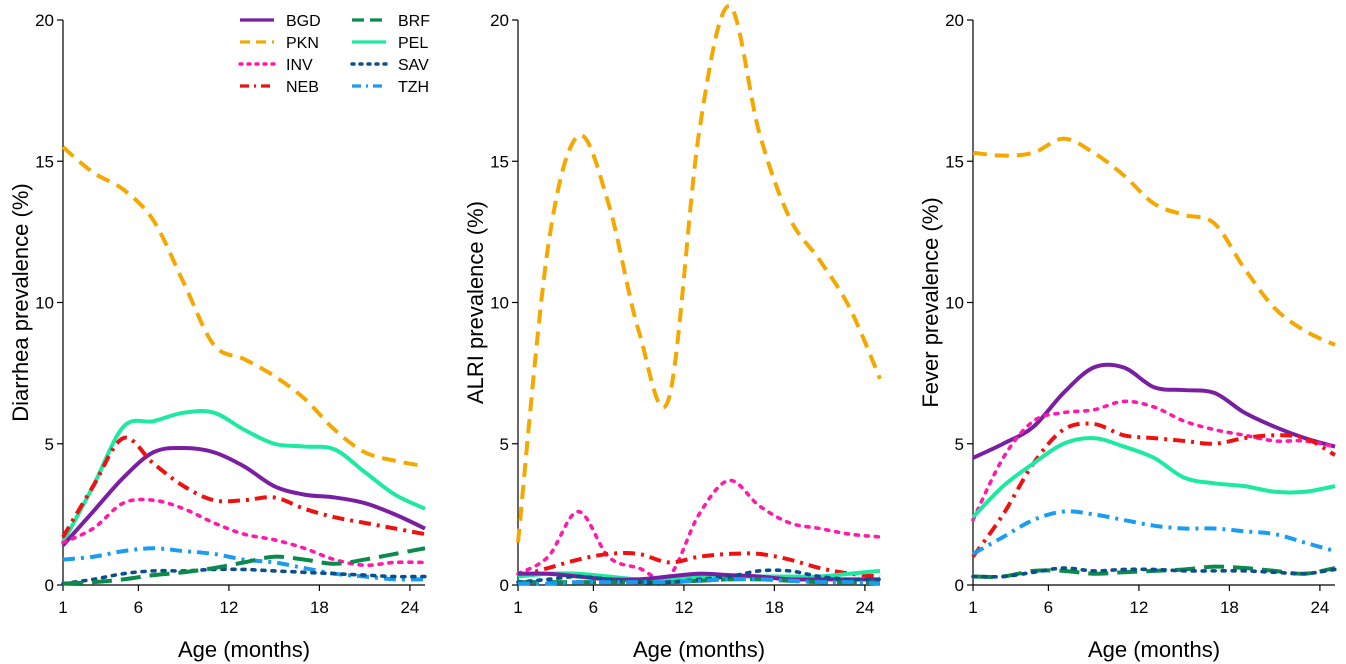 The width and height of the screenshot is (1346, 664). I want to click on legend: BGD PKN INV NEB BRF PEL SAV TZH, so click(334, 54).